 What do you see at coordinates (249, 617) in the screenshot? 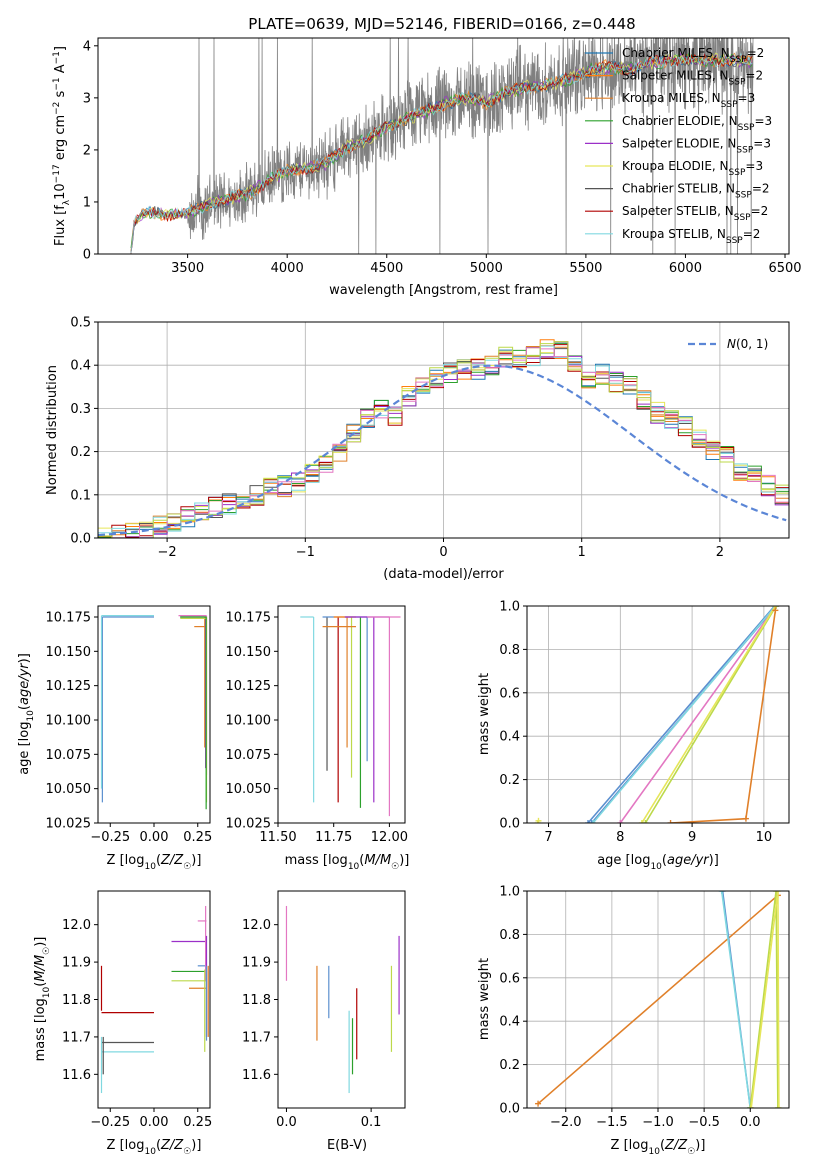
I see `y-tick-label: 10.175` at bounding box center [249, 617].